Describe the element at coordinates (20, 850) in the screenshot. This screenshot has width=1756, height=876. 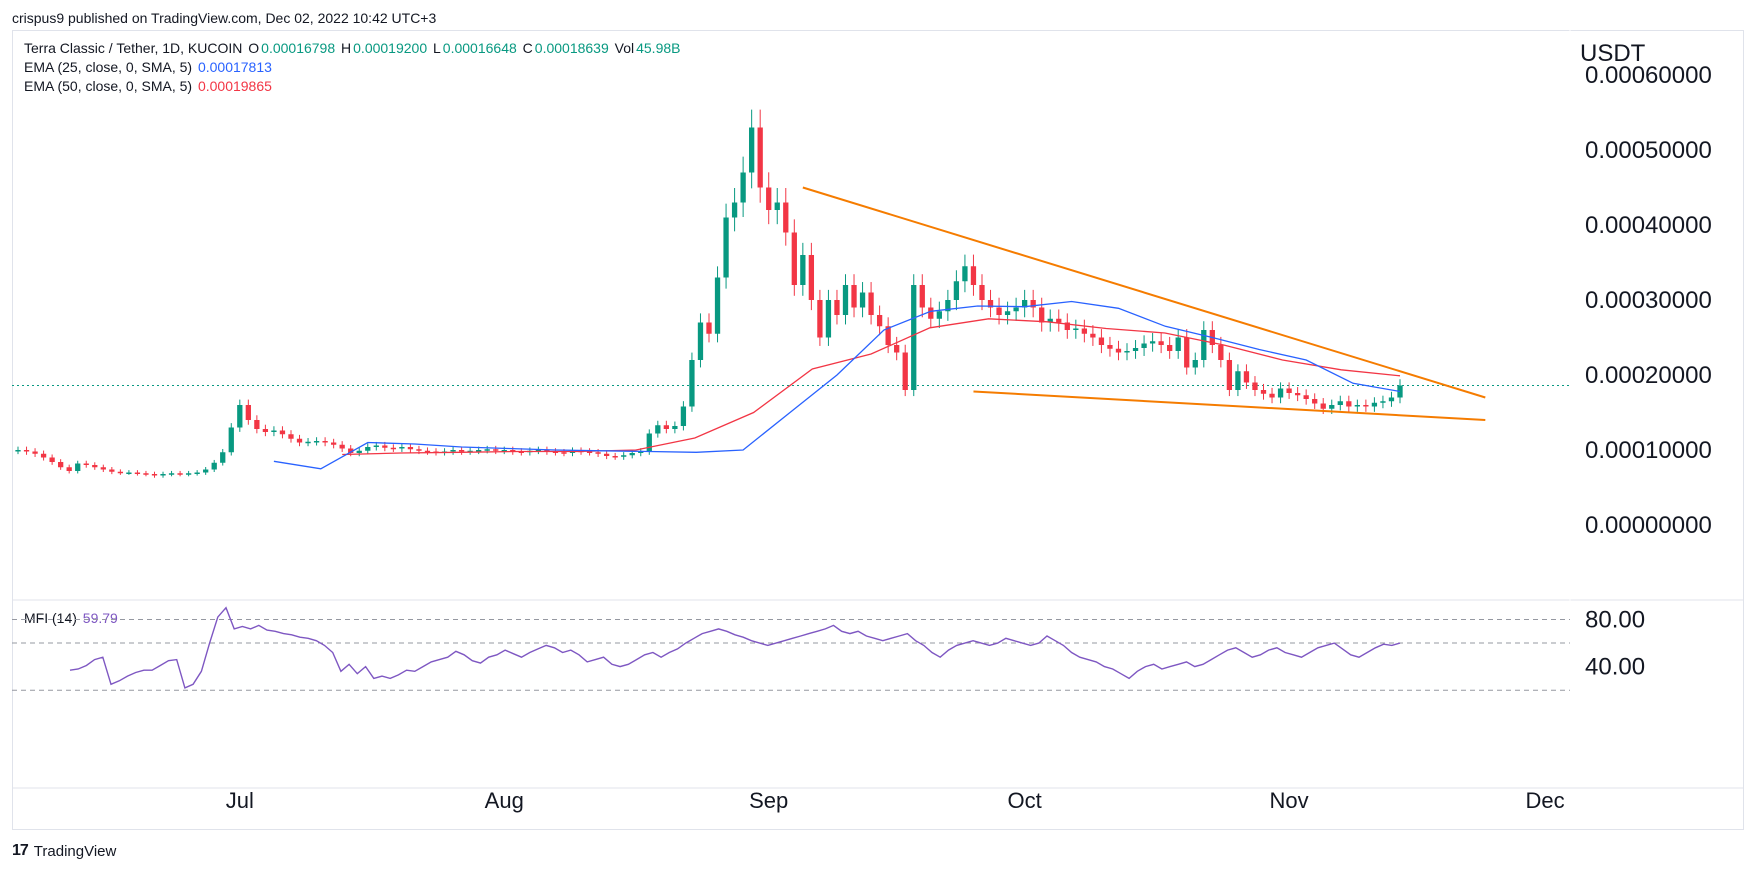
I see `tradingview-logo-icon: 17` at that location.